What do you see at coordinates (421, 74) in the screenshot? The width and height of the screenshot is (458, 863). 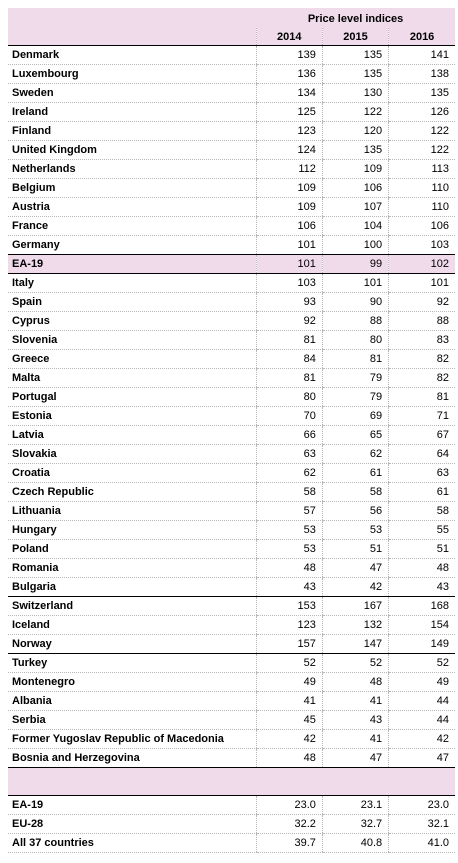 I see `value-cell: 138` at bounding box center [421, 74].